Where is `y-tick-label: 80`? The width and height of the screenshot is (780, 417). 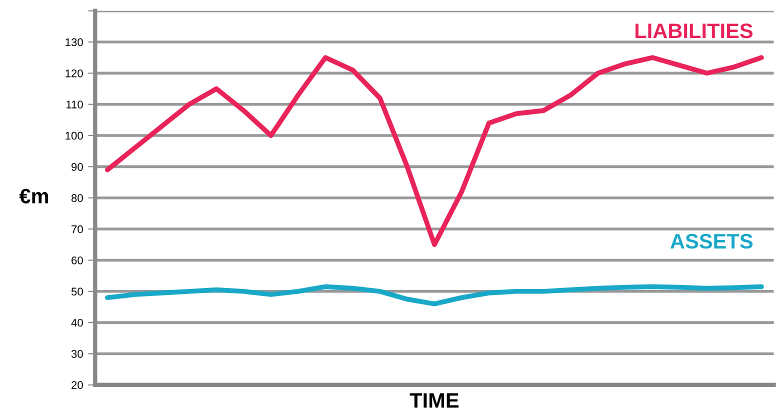
y-tick-label: 80 is located at coordinates (77, 198).